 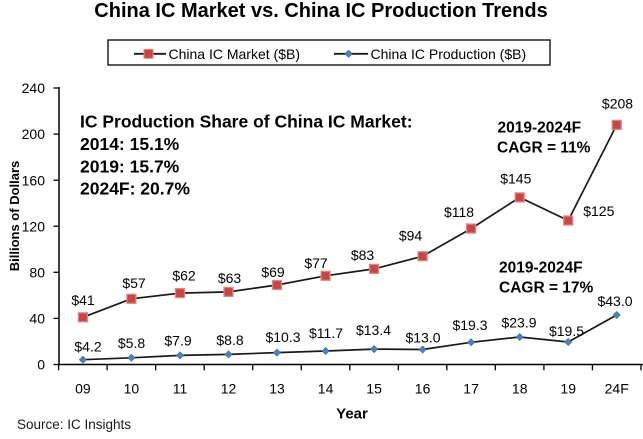 I want to click on svg-text: 240, so click(x=34, y=88).